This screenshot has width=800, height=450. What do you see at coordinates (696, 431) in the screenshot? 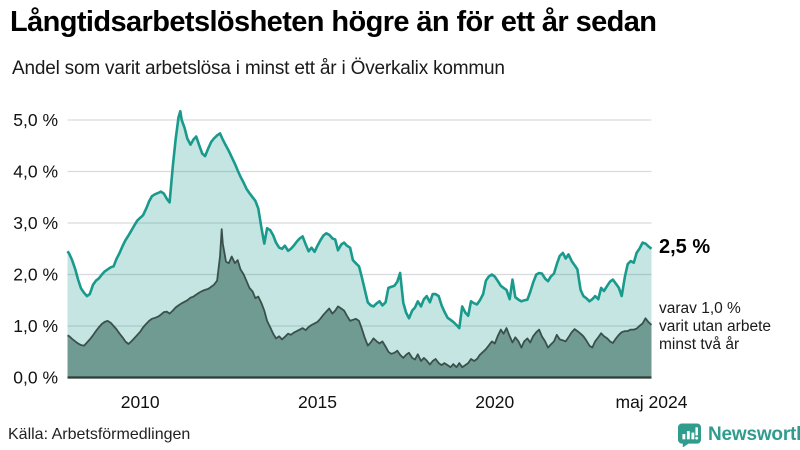
I see `exclamation-bar` at bounding box center [696, 431].